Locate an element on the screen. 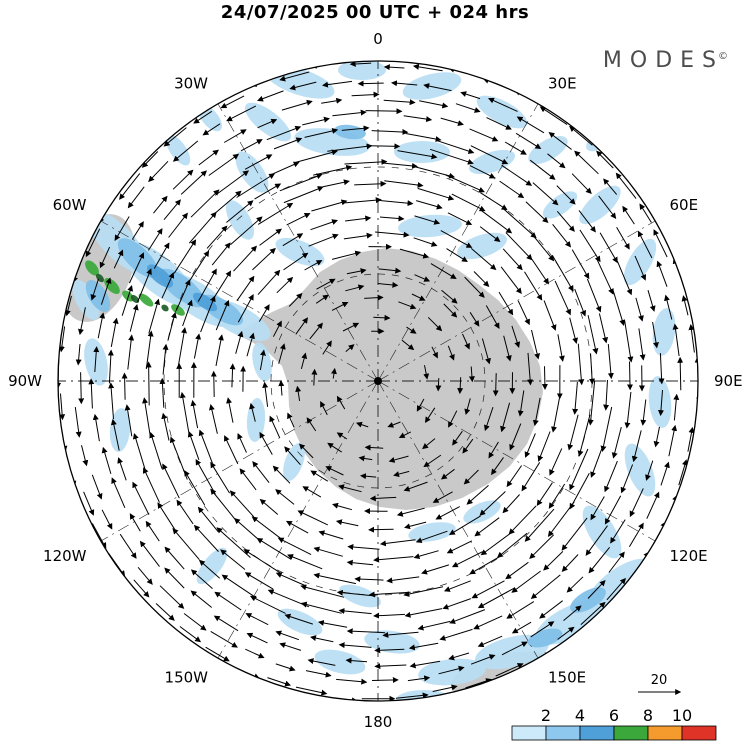 The height and width of the screenshot is (747, 750). meridian-label: 120E is located at coordinates (689, 556).